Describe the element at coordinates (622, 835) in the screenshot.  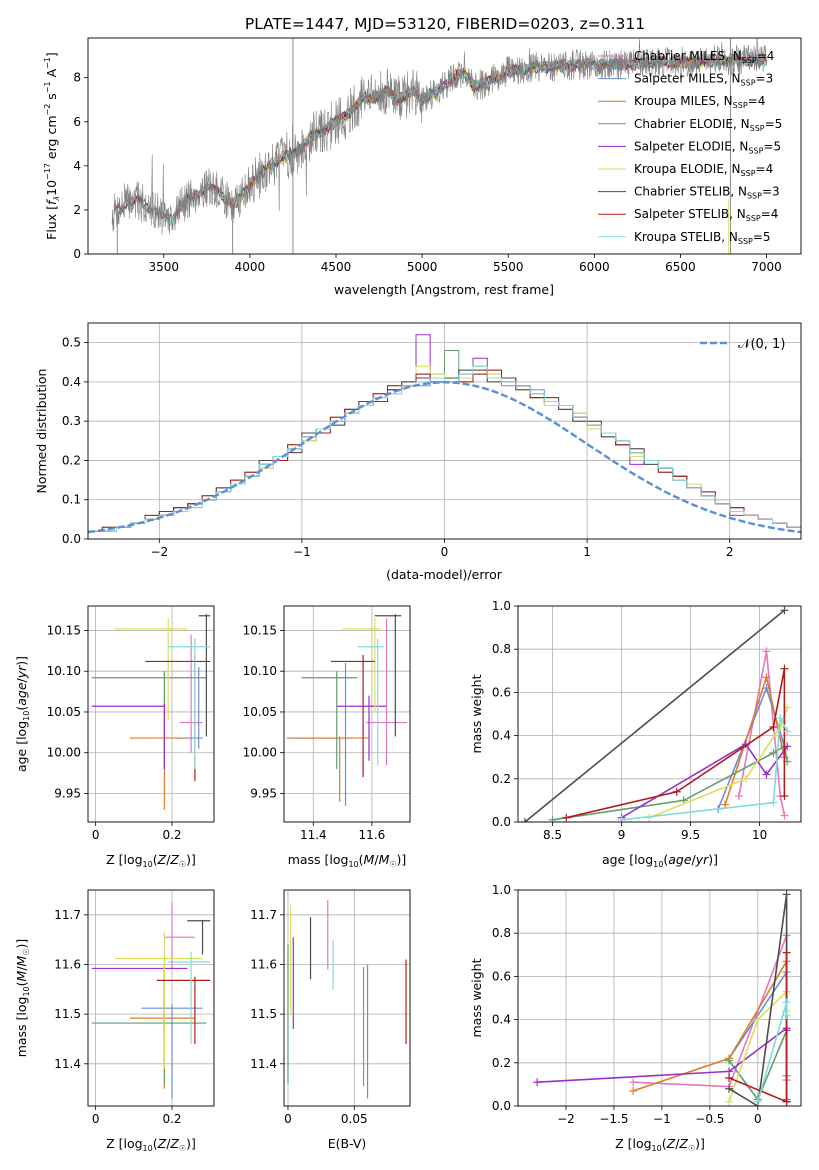
I see `x-tick-label: 9` at that location.